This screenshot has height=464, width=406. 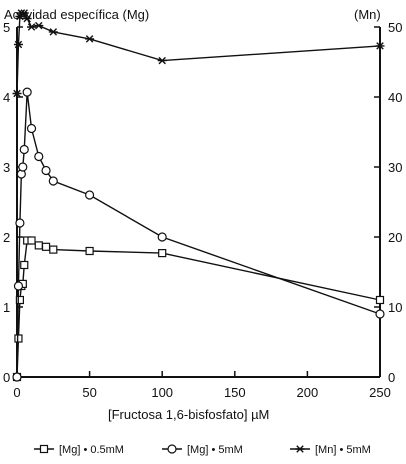 What do you see at coordinates (395, 307) in the screenshot?
I see `right-y-tick-label: 10` at bounding box center [395, 307].